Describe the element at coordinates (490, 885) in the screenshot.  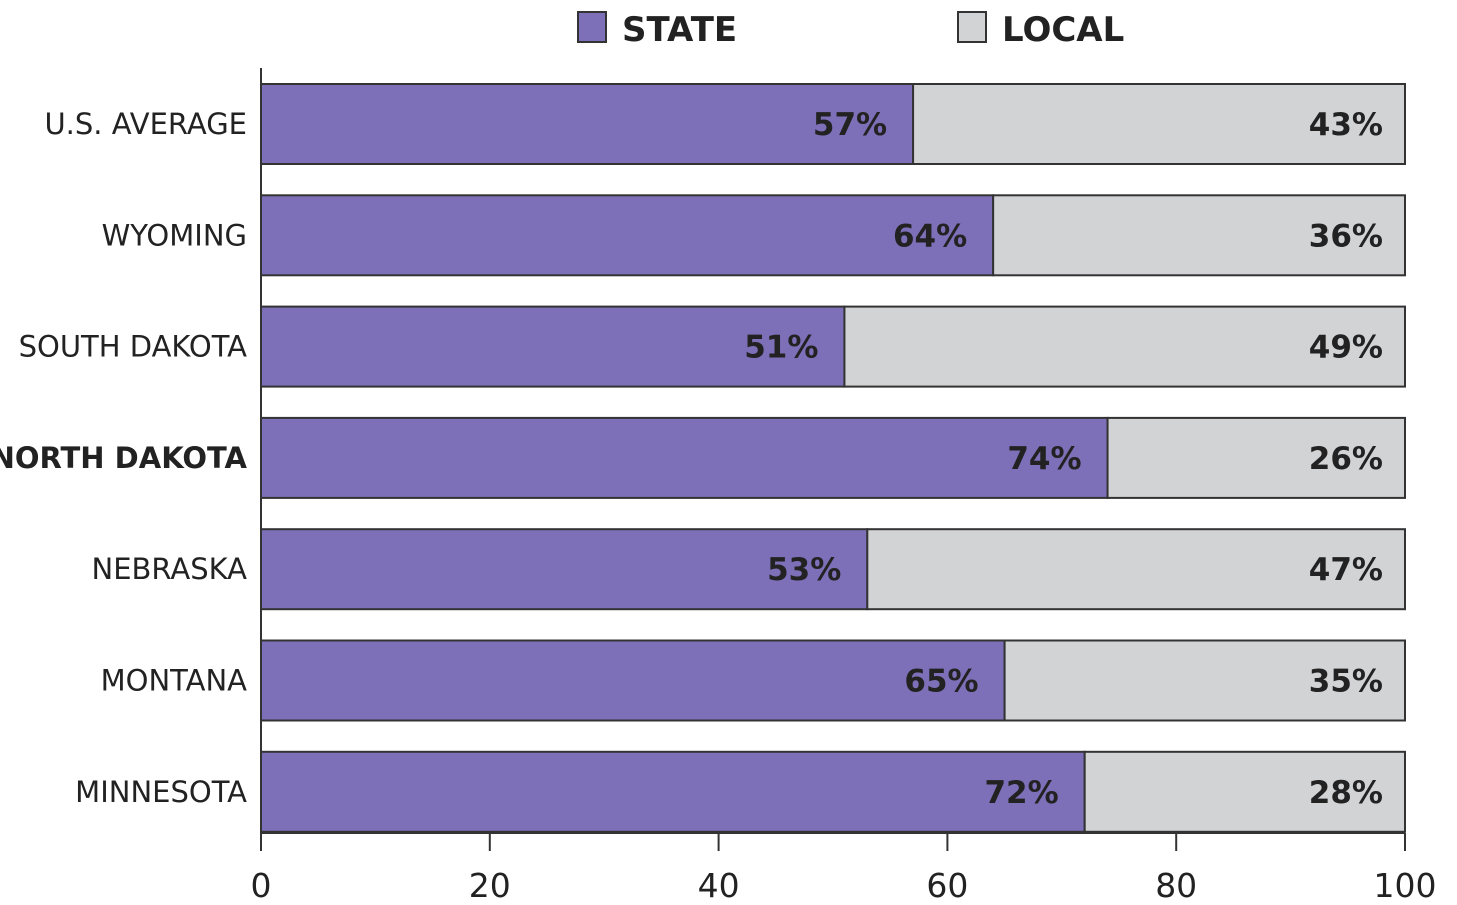
I see `x-tick-label: 20` at that location.